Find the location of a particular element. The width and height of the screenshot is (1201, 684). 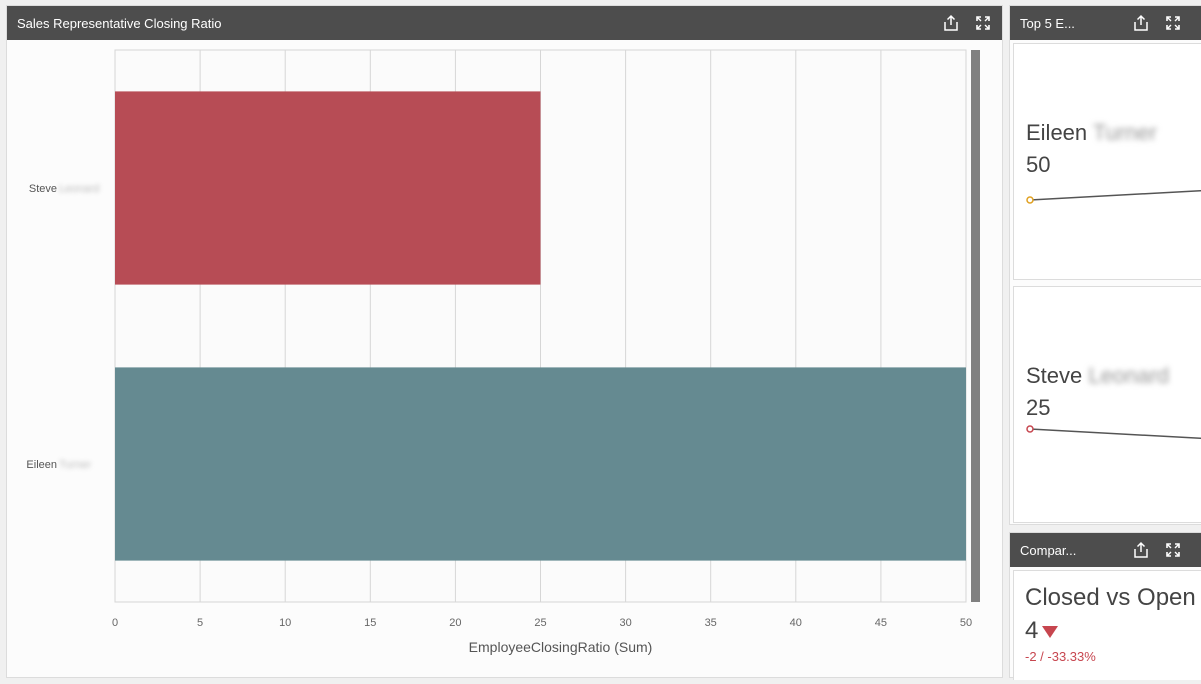

y-tick-label-blurred: Leonard is located at coordinates (79, 189).